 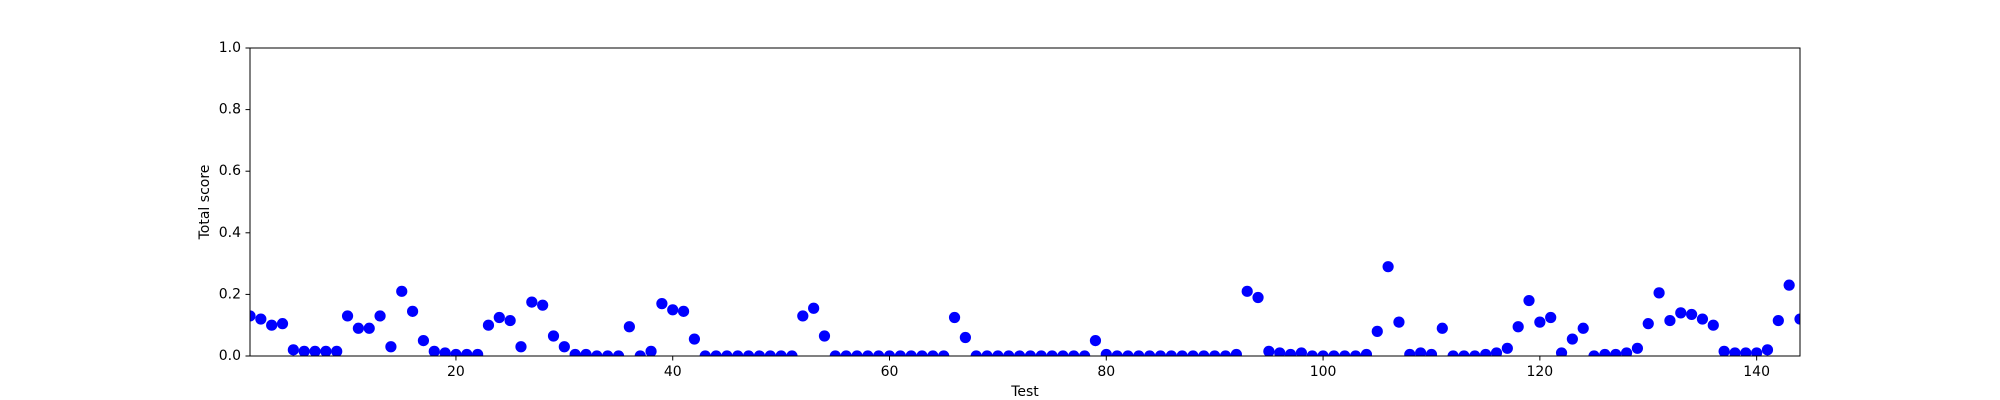 What do you see at coordinates (230, 171) in the screenshot?
I see `y-tick-label: 0.6` at bounding box center [230, 171].